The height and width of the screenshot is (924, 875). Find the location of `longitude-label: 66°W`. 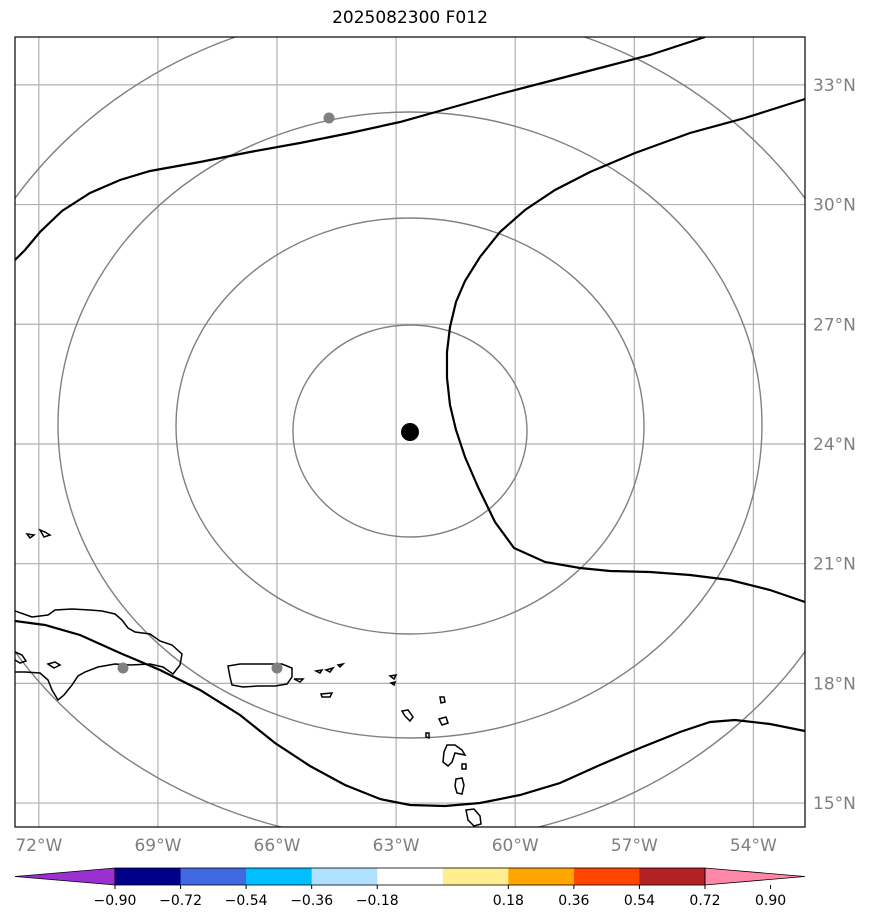

longitude-label: 66°W is located at coordinates (277, 846).